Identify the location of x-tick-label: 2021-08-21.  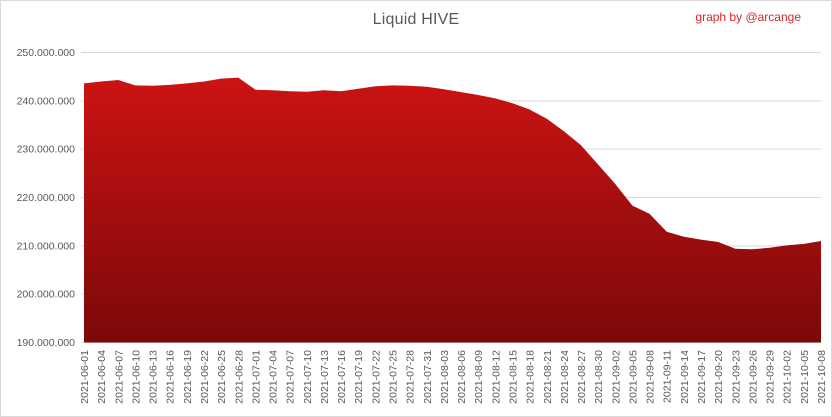
(548, 377).